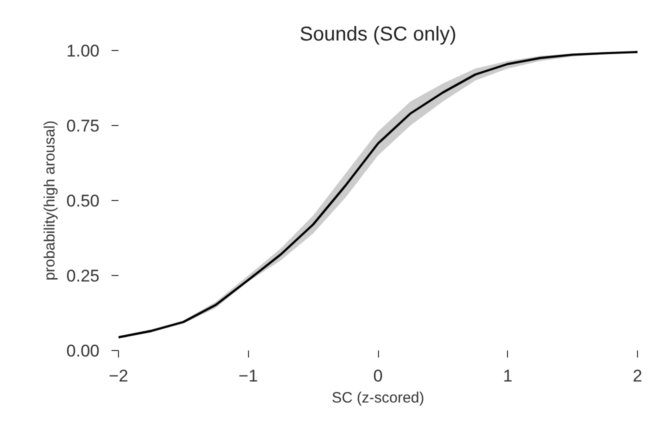 The width and height of the screenshot is (653, 430). Describe the element at coordinates (118, 376) in the screenshot. I see `x-tick-label: −2` at that location.